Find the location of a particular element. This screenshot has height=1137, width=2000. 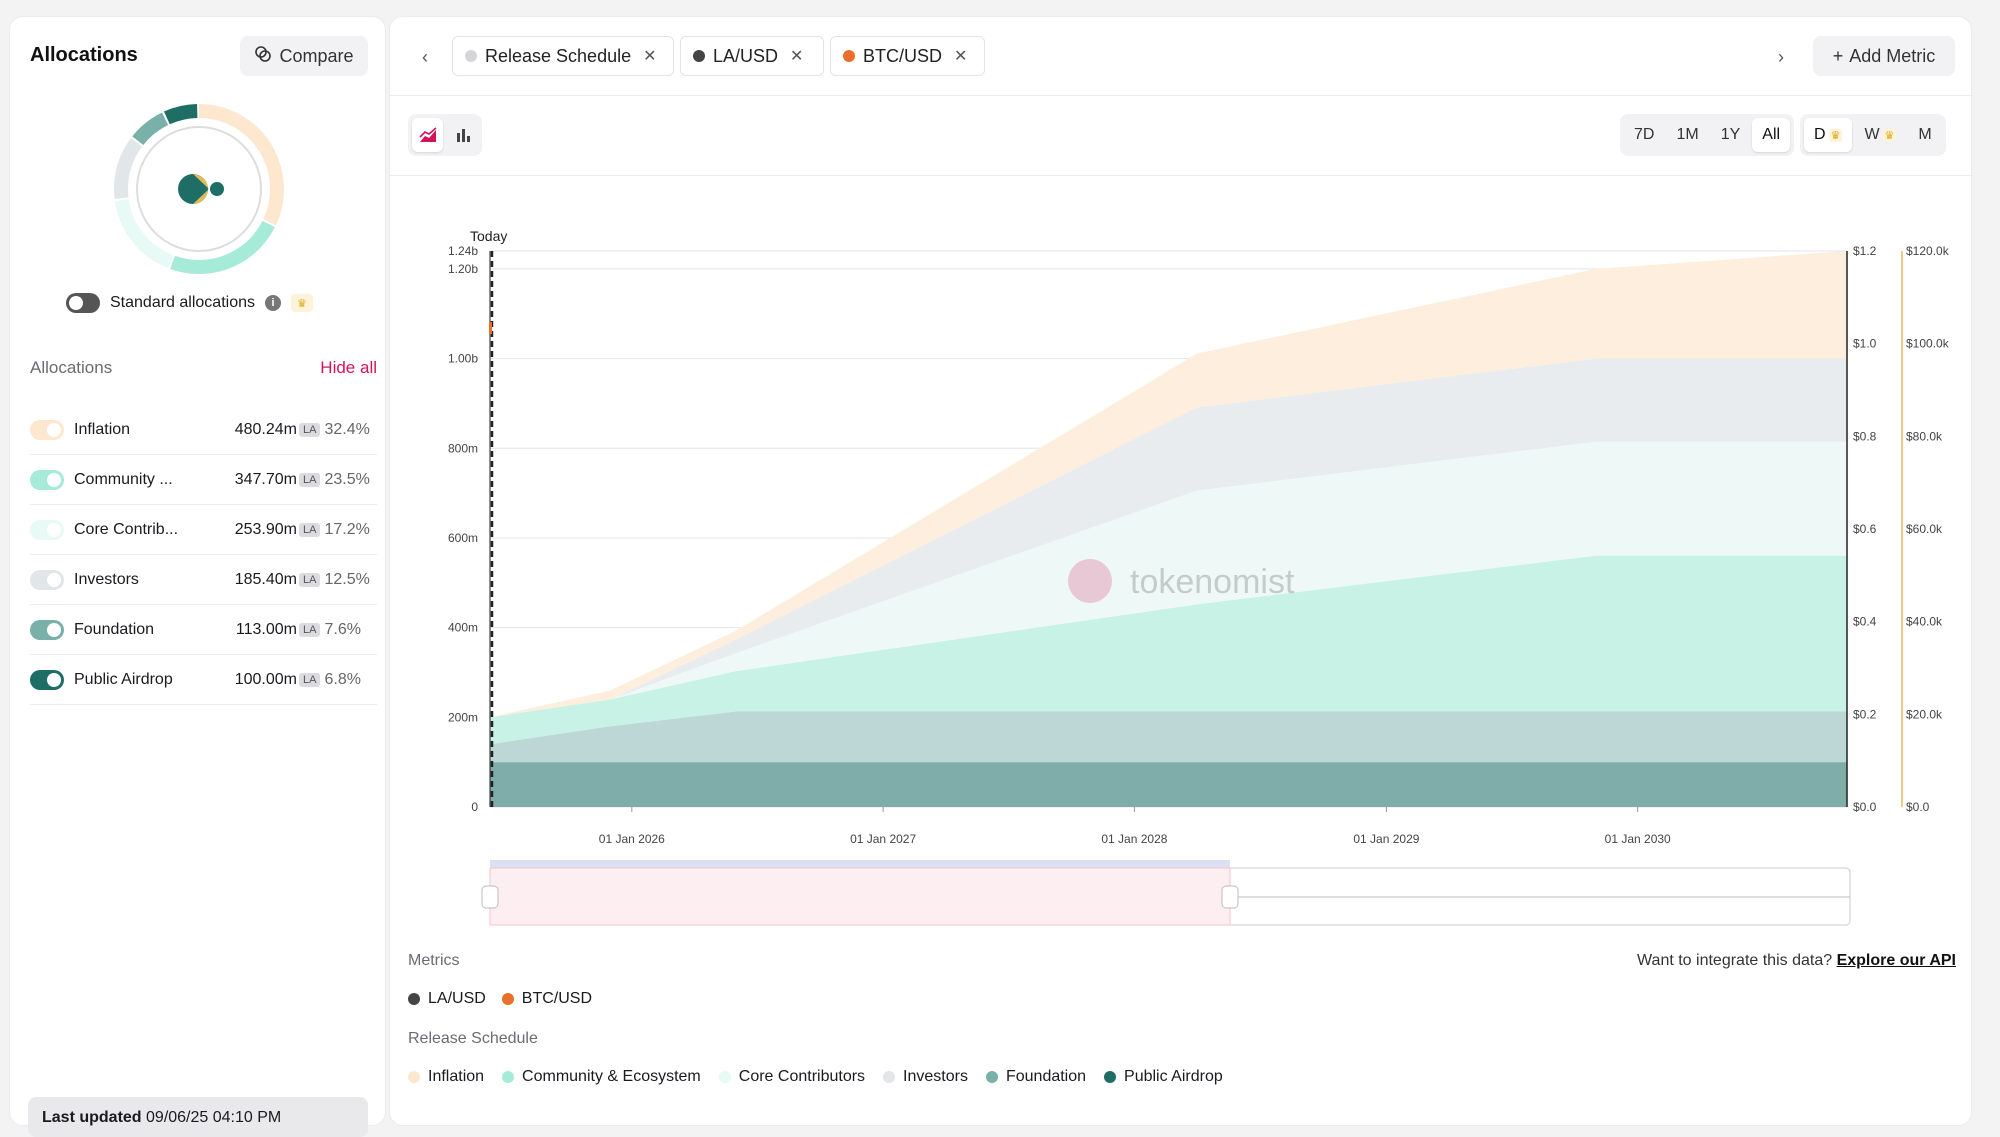

add-metric-button: + Add Metric is located at coordinates (1884, 56).